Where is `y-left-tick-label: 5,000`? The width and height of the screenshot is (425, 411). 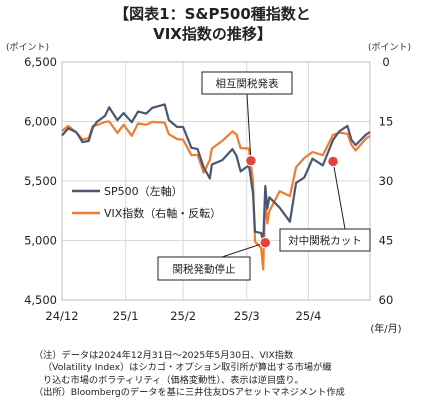 y-left-tick-label: 5,000 is located at coordinates (40, 241).